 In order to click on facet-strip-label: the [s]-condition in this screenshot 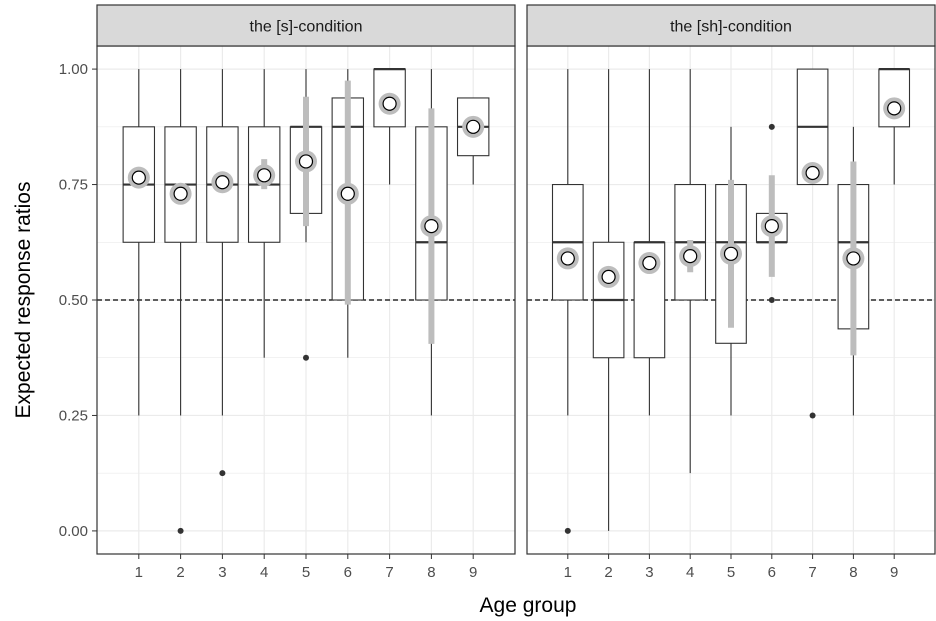, I will do `click(306, 27)`.